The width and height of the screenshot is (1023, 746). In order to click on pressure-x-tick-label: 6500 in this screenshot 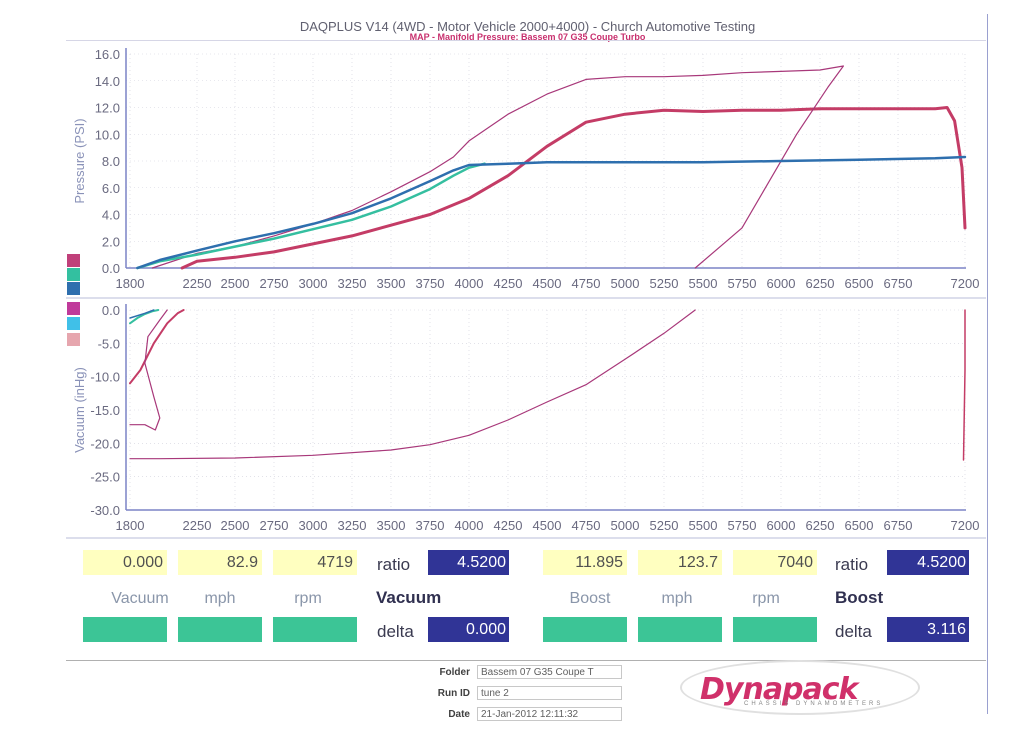, I will do `click(859, 283)`.